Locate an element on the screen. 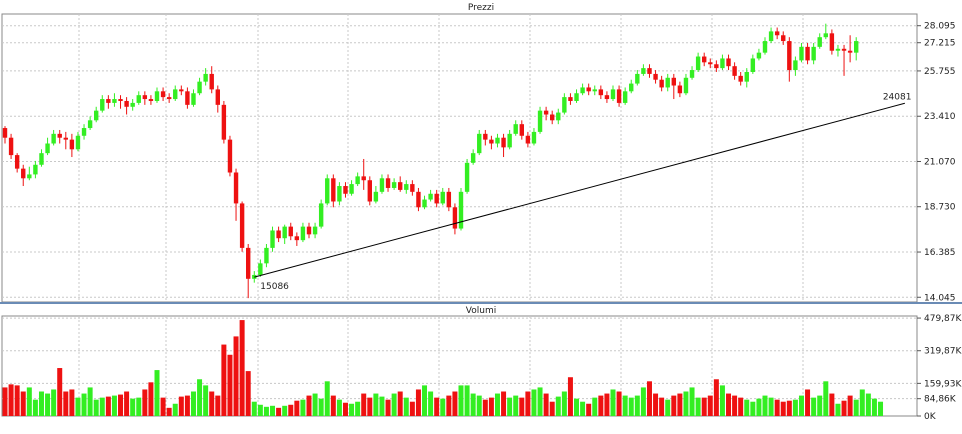  volume-y-tick-label: 319,87K is located at coordinates (943, 352).